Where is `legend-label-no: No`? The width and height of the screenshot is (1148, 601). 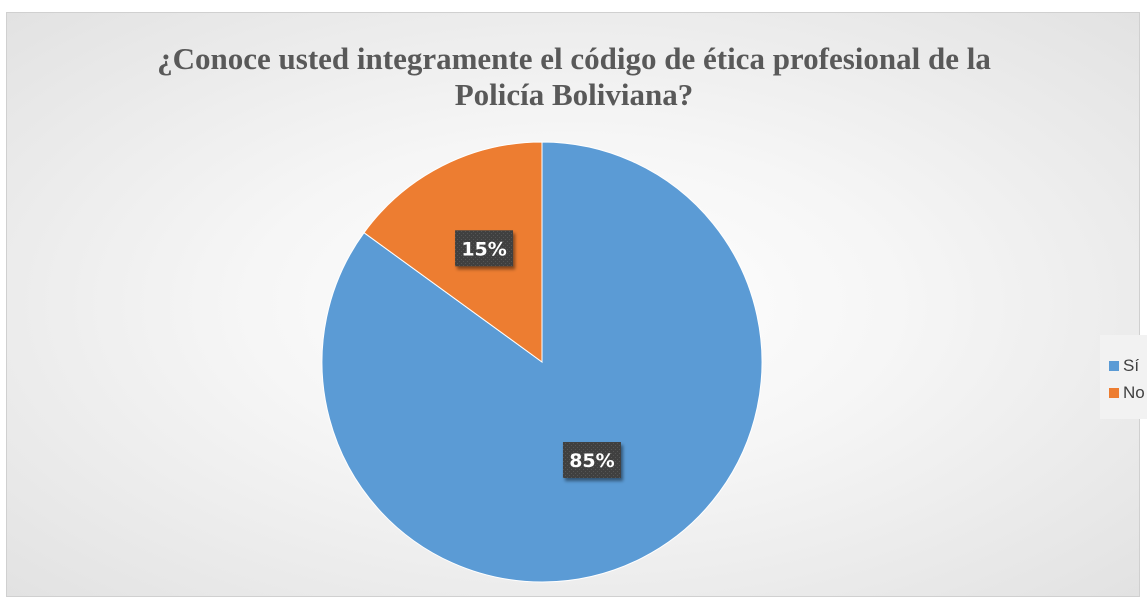
legend-label-no: No is located at coordinates (1134, 392).